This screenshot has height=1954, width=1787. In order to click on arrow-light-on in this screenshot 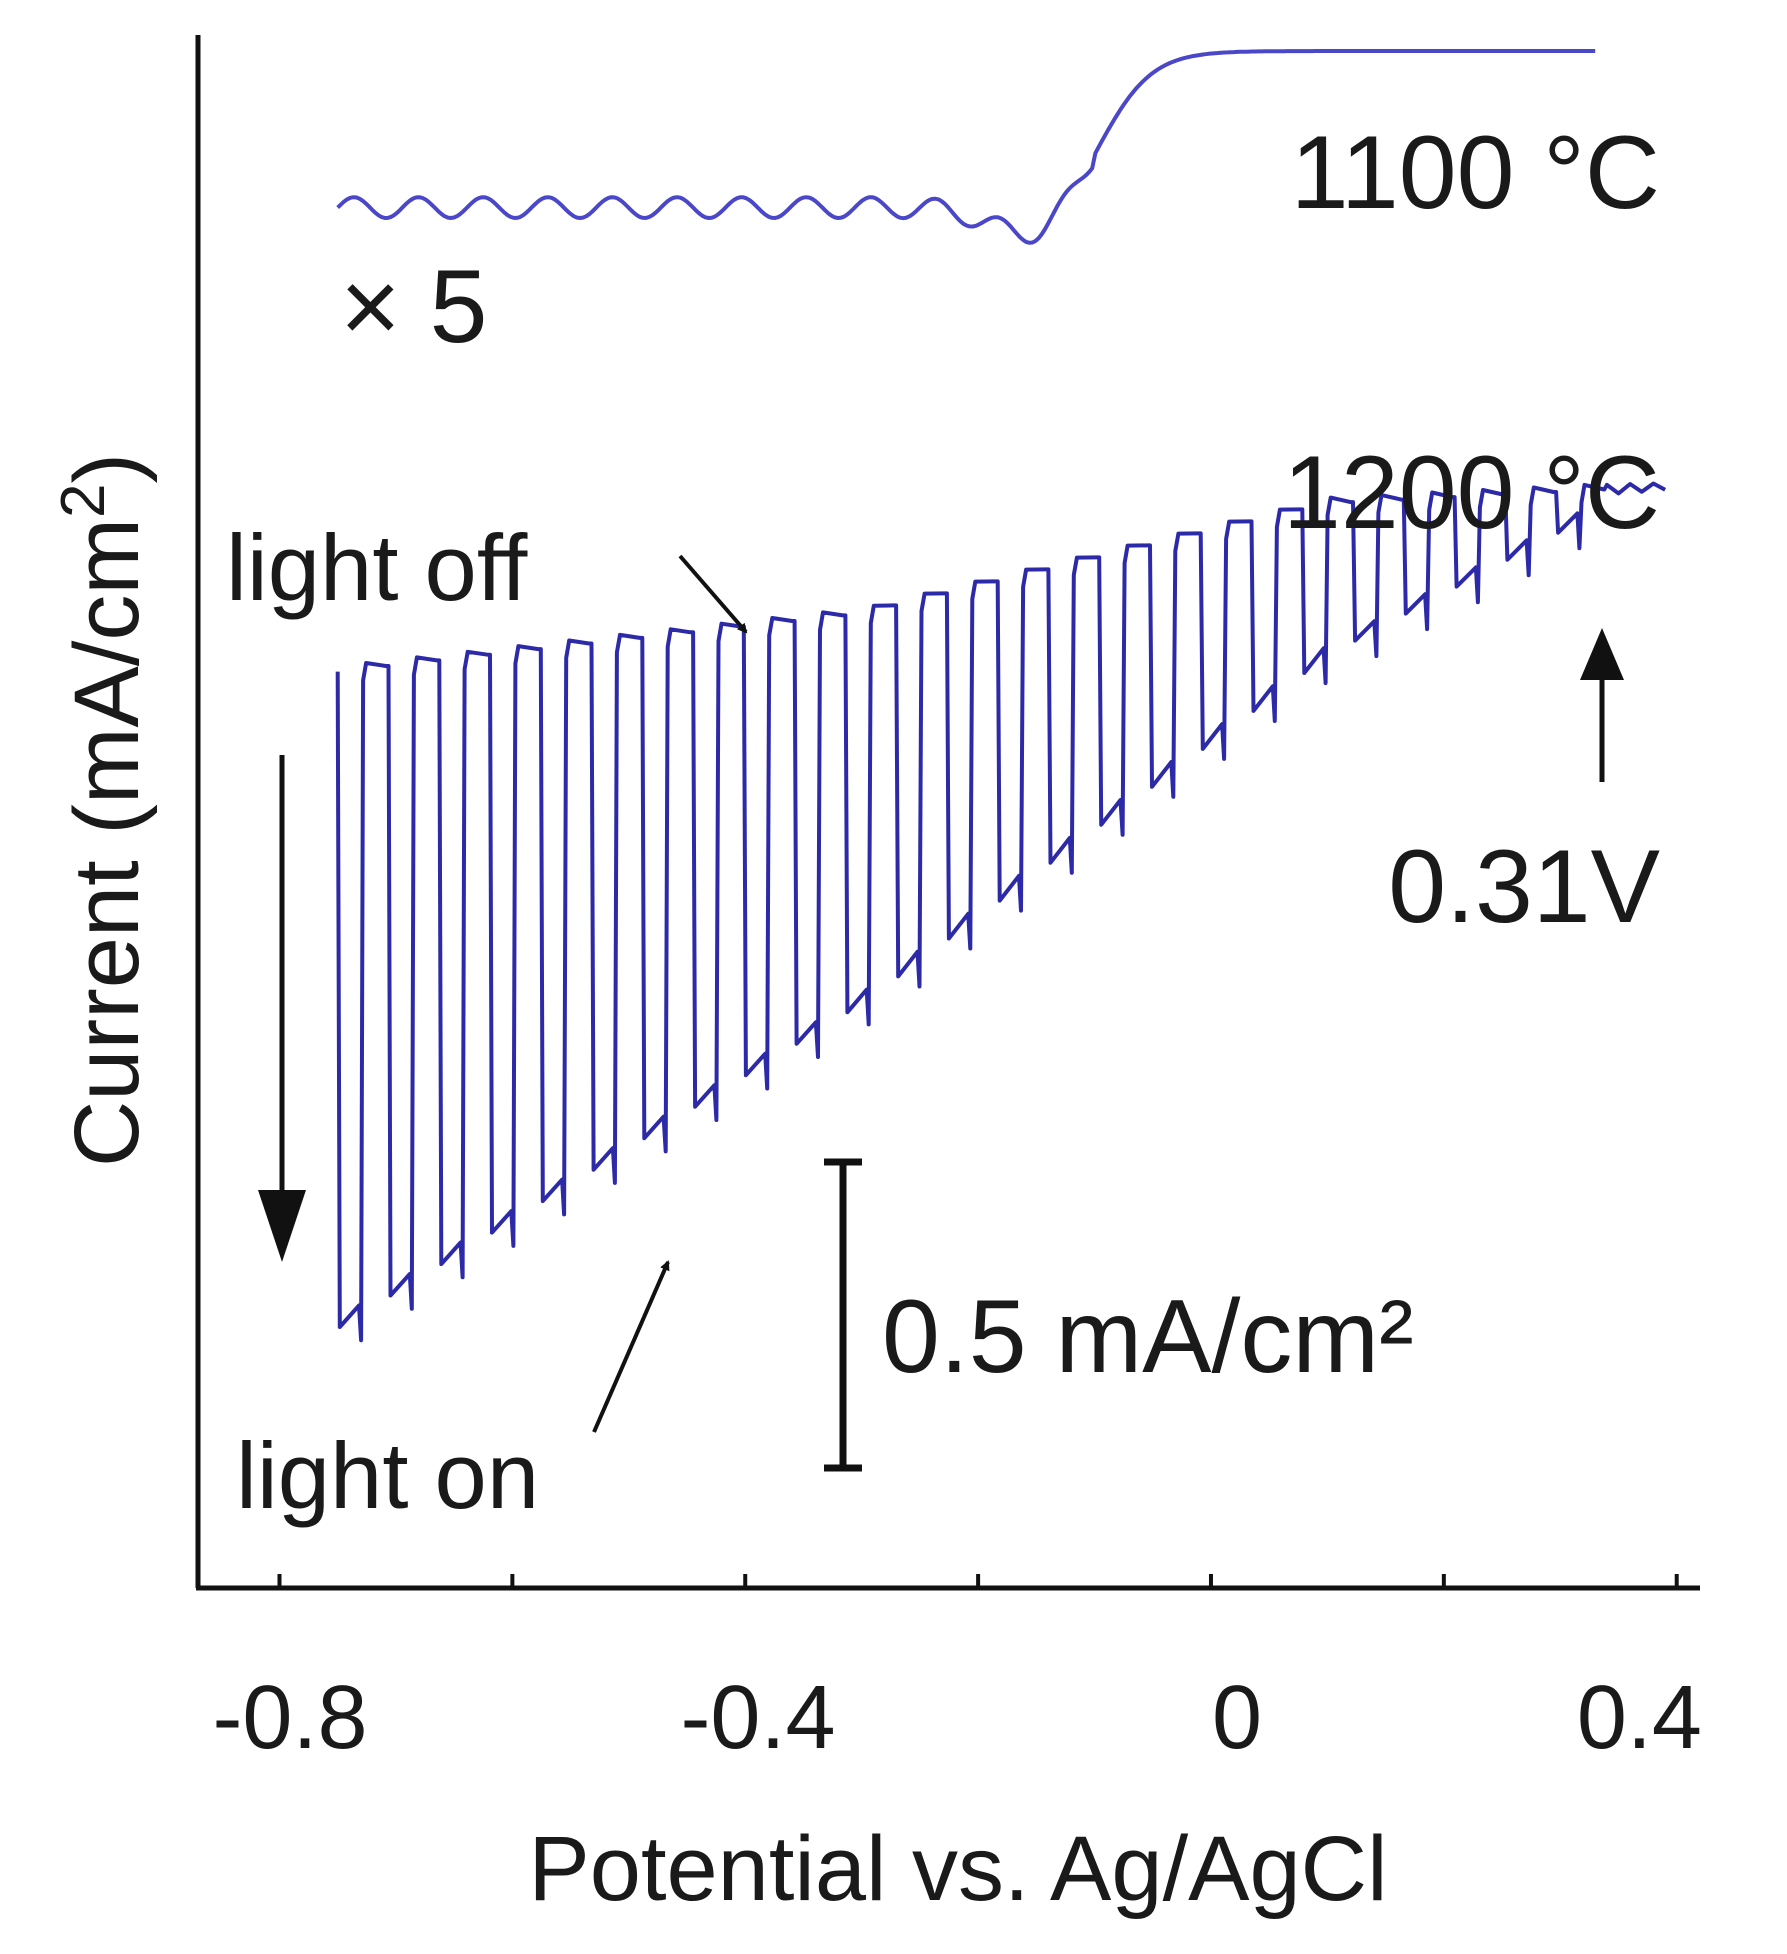, I will do `click(631, 1346)`.